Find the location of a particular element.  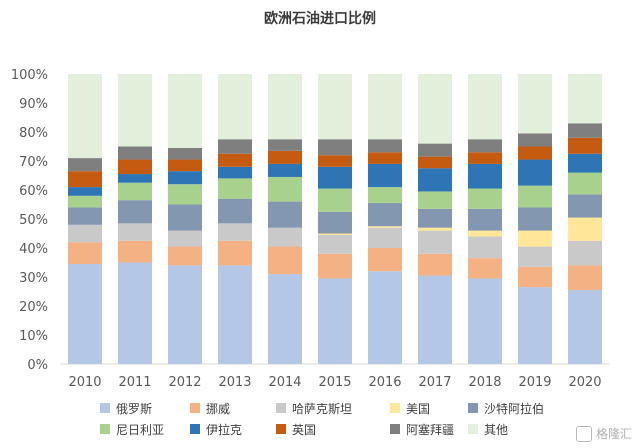

y-tick-label: 70% is located at coordinates (33, 162).